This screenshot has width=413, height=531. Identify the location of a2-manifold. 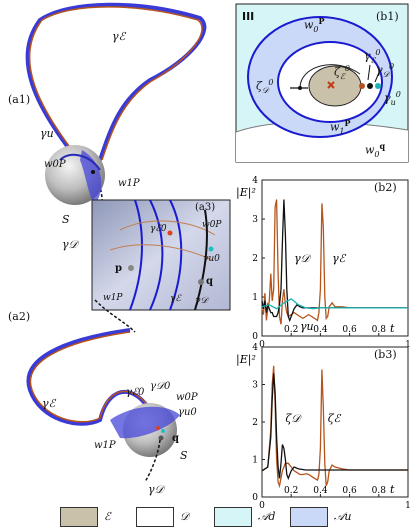
(145, 422).